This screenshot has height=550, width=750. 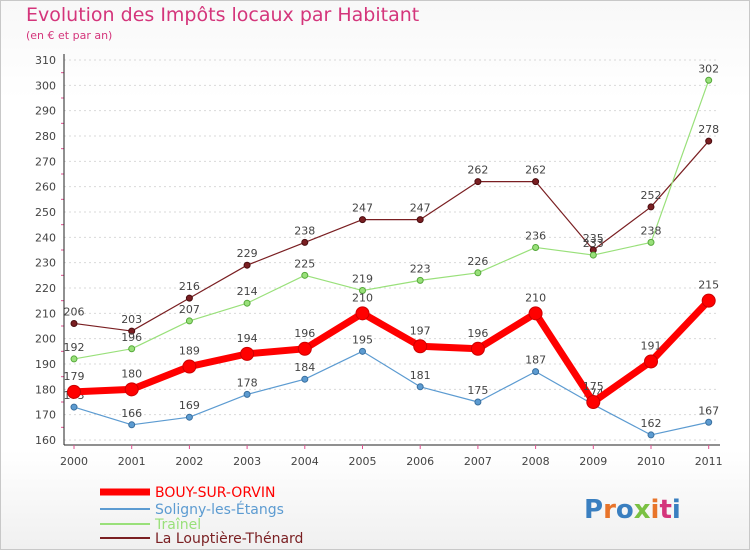 What do you see at coordinates (45, 161) in the screenshot?
I see `y-tick-label: 270` at bounding box center [45, 161].